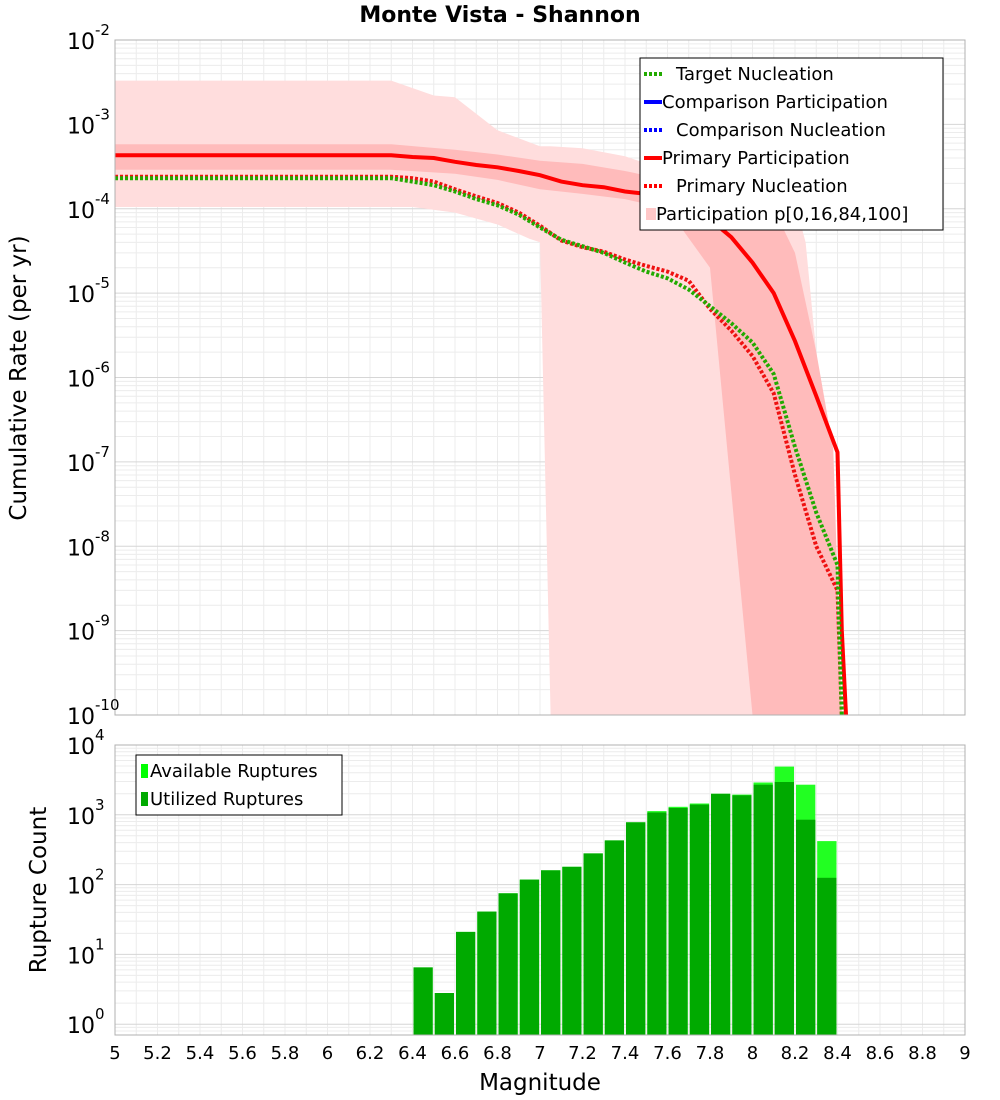 This screenshot has width=1000, height=1100. Describe the element at coordinates (102, 283) in the screenshot. I see `y-tick-exponent: -5` at that location.